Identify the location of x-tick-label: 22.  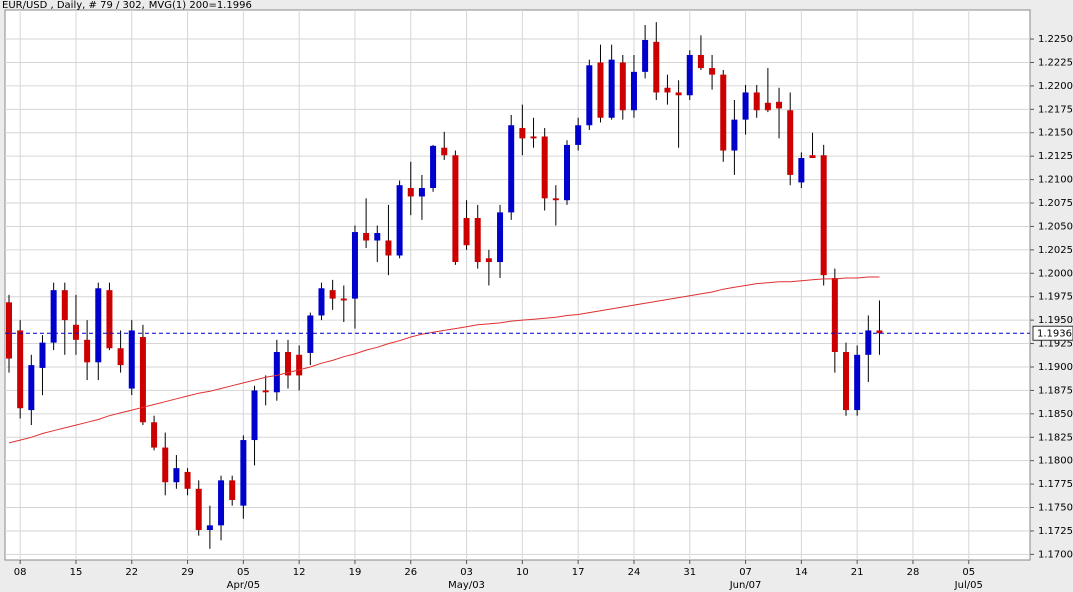
(131, 572).